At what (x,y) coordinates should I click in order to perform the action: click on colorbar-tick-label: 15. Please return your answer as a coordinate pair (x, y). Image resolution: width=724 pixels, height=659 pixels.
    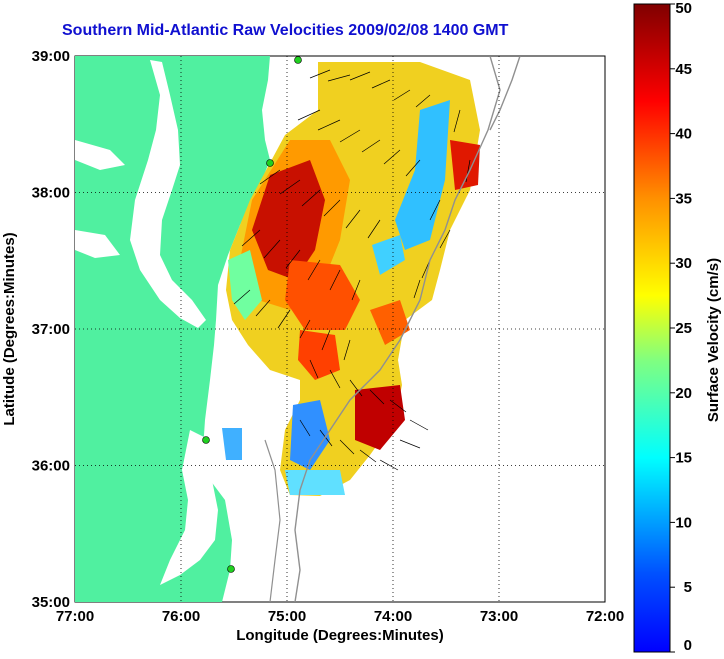
    Looking at the image, I should click on (683, 458).